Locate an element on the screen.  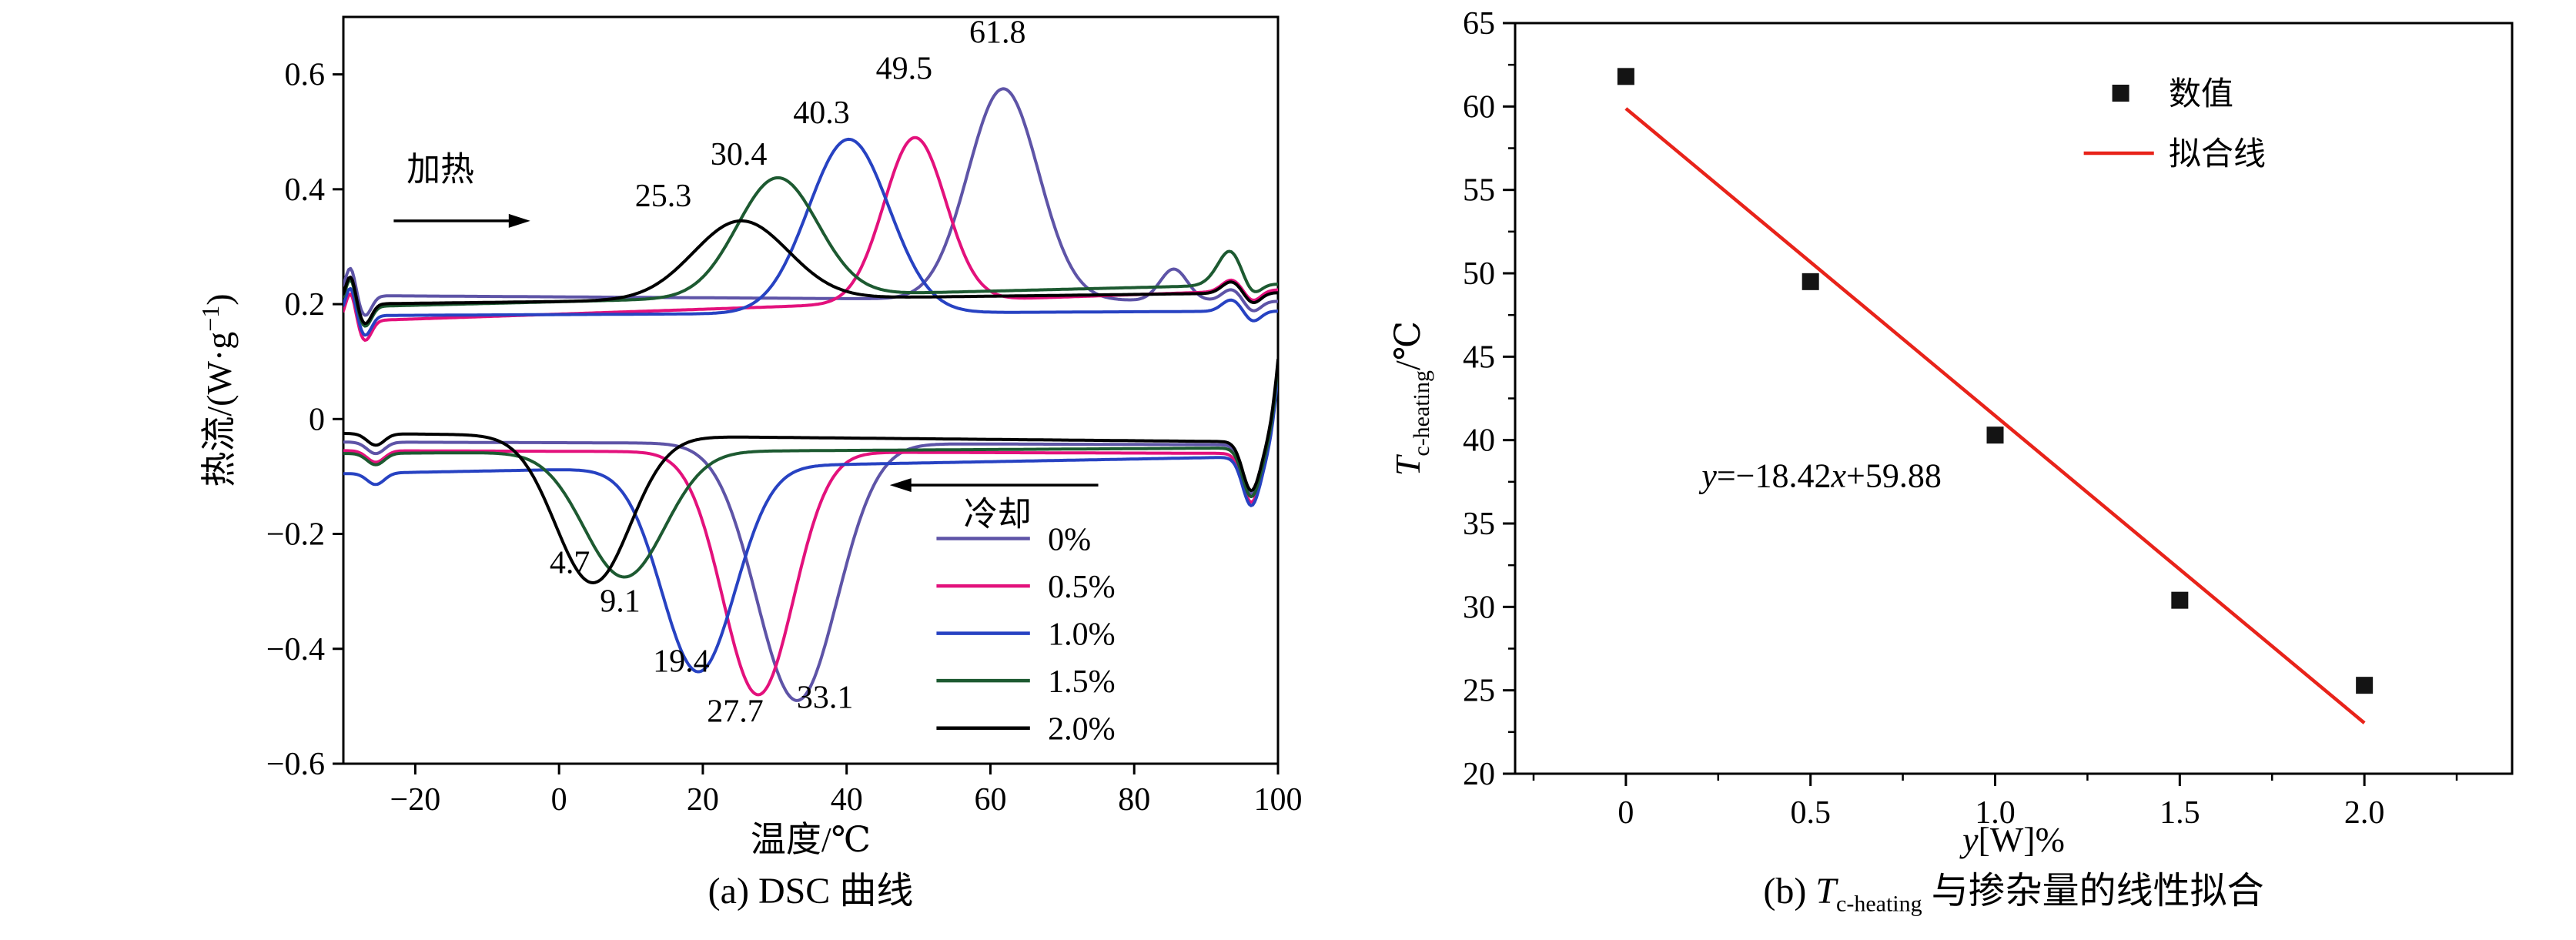
y-tick-label: 35 is located at coordinates (1479, 524).